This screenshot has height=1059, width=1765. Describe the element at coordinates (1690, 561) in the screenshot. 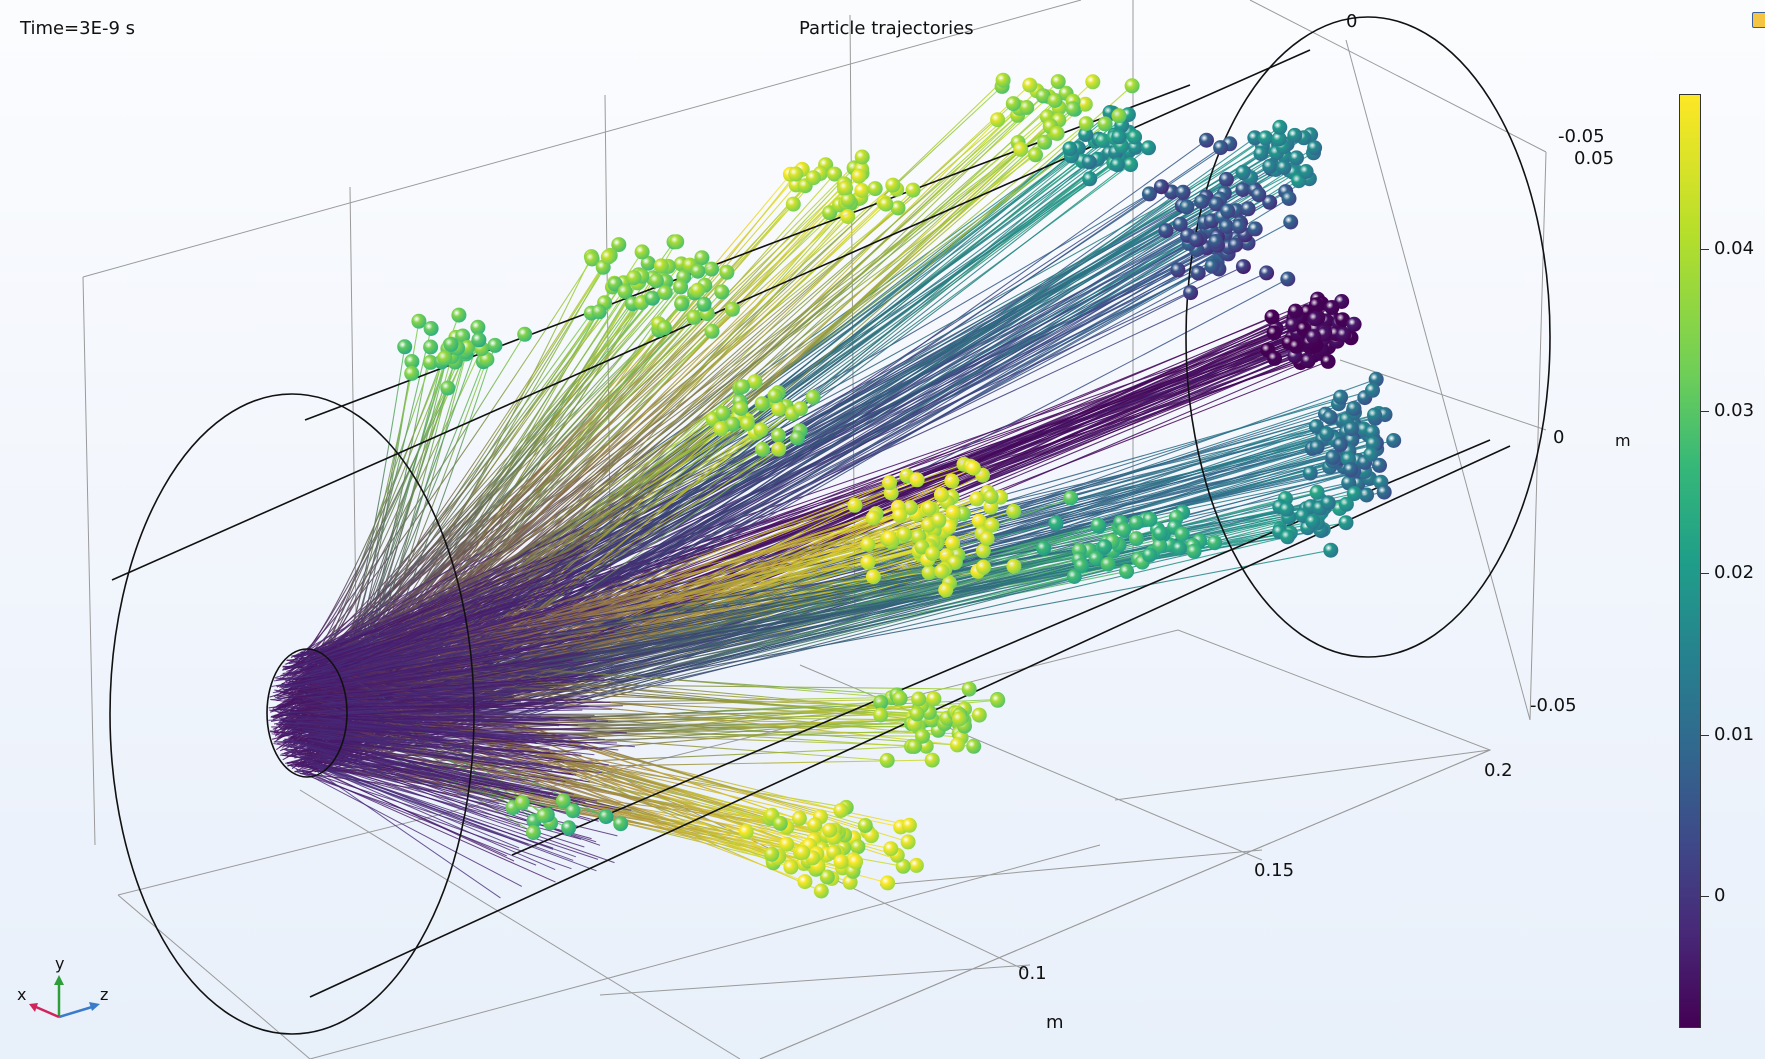

I see `colorbar` at that location.